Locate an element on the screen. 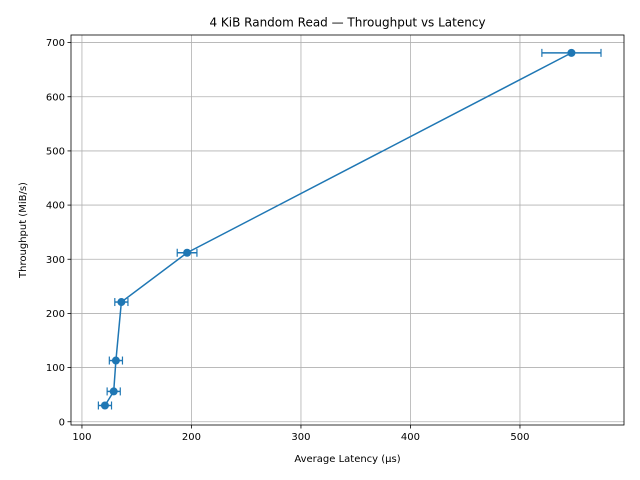  y-axis-label: Throughput (MiB/s) is located at coordinates (23, 230).